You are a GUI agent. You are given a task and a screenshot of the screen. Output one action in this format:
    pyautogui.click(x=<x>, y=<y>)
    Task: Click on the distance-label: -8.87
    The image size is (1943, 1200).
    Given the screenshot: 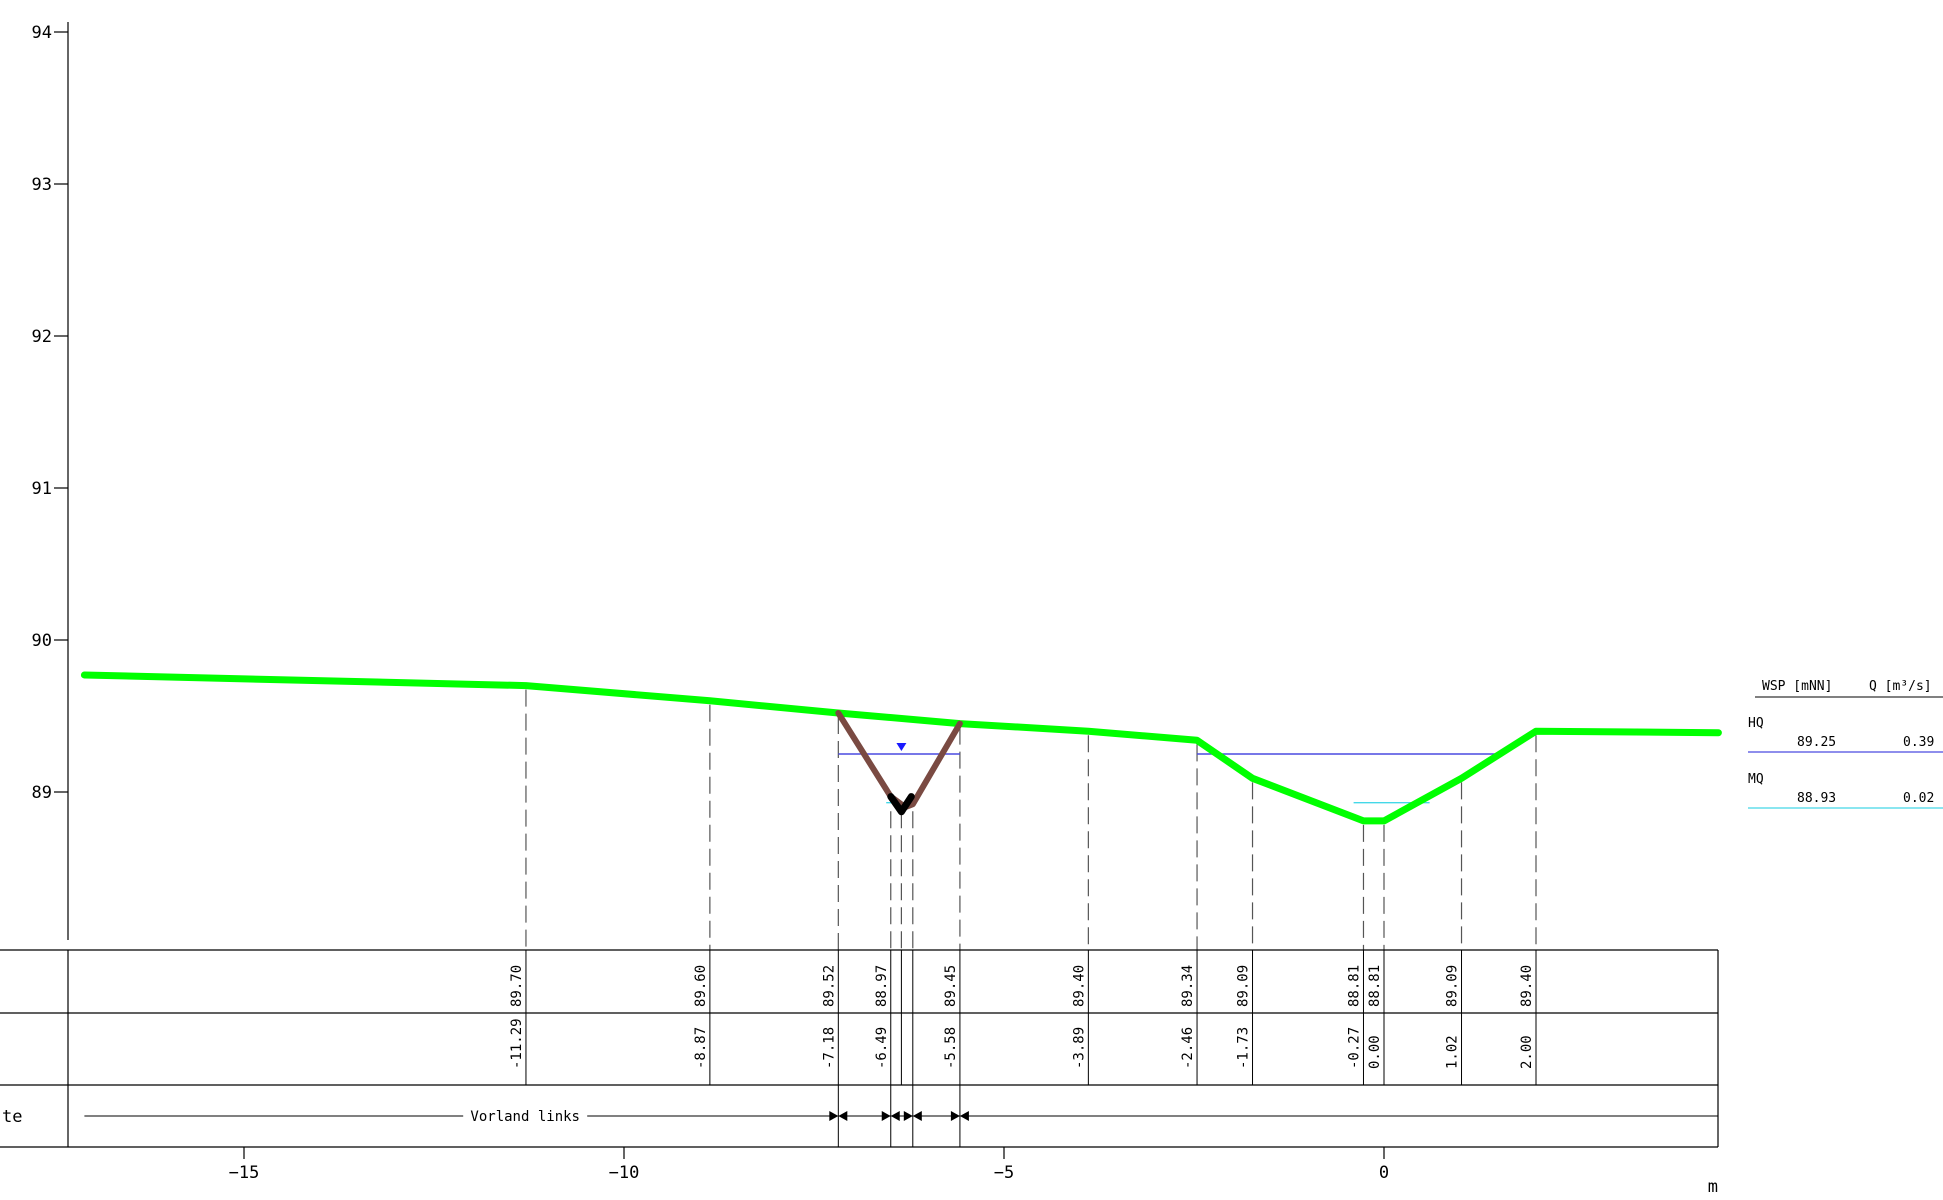 What is the action you would take?
    pyautogui.click(x=701, y=1048)
    